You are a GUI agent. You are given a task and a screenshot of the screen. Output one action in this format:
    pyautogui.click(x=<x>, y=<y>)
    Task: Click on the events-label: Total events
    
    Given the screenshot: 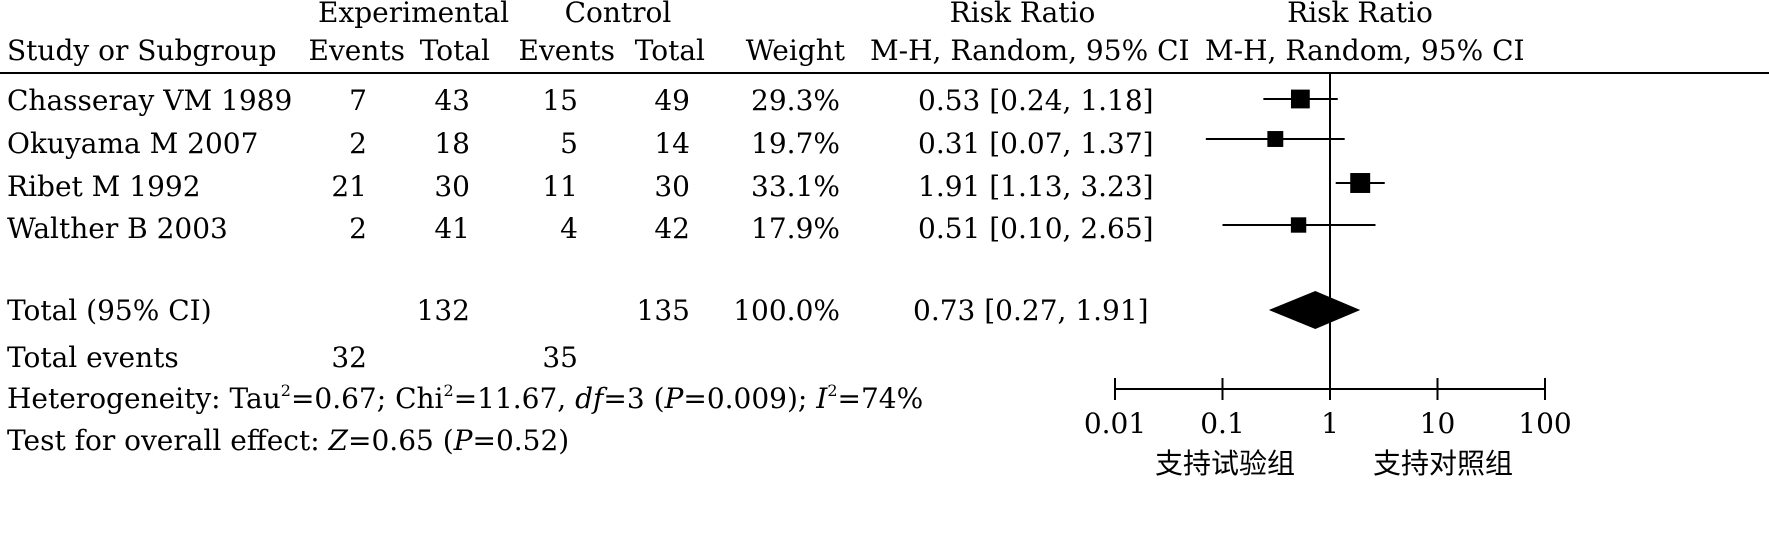 What is the action you would take?
    pyautogui.click(x=93, y=357)
    